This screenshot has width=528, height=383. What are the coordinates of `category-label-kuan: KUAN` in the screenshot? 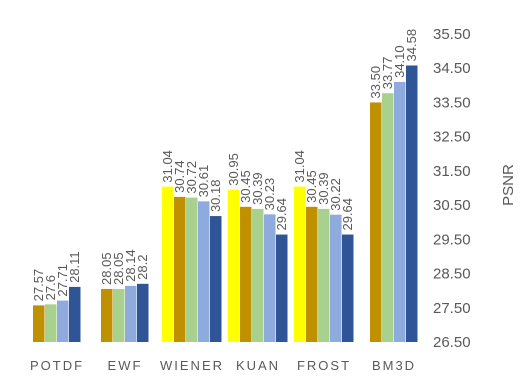 It's located at (258, 365).